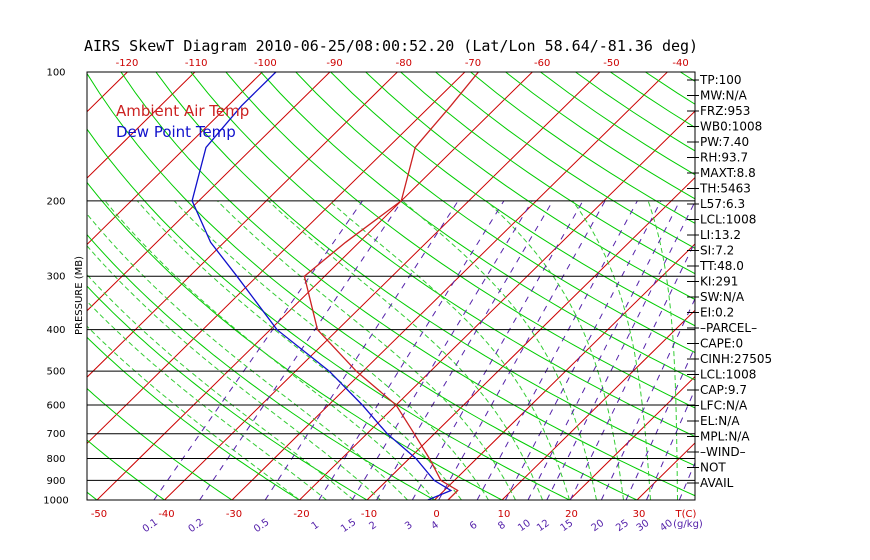  What do you see at coordinates (721, 344) in the screenshot?
I see `stability-index-label: CAPE:0` at bounding box center [721, 344].